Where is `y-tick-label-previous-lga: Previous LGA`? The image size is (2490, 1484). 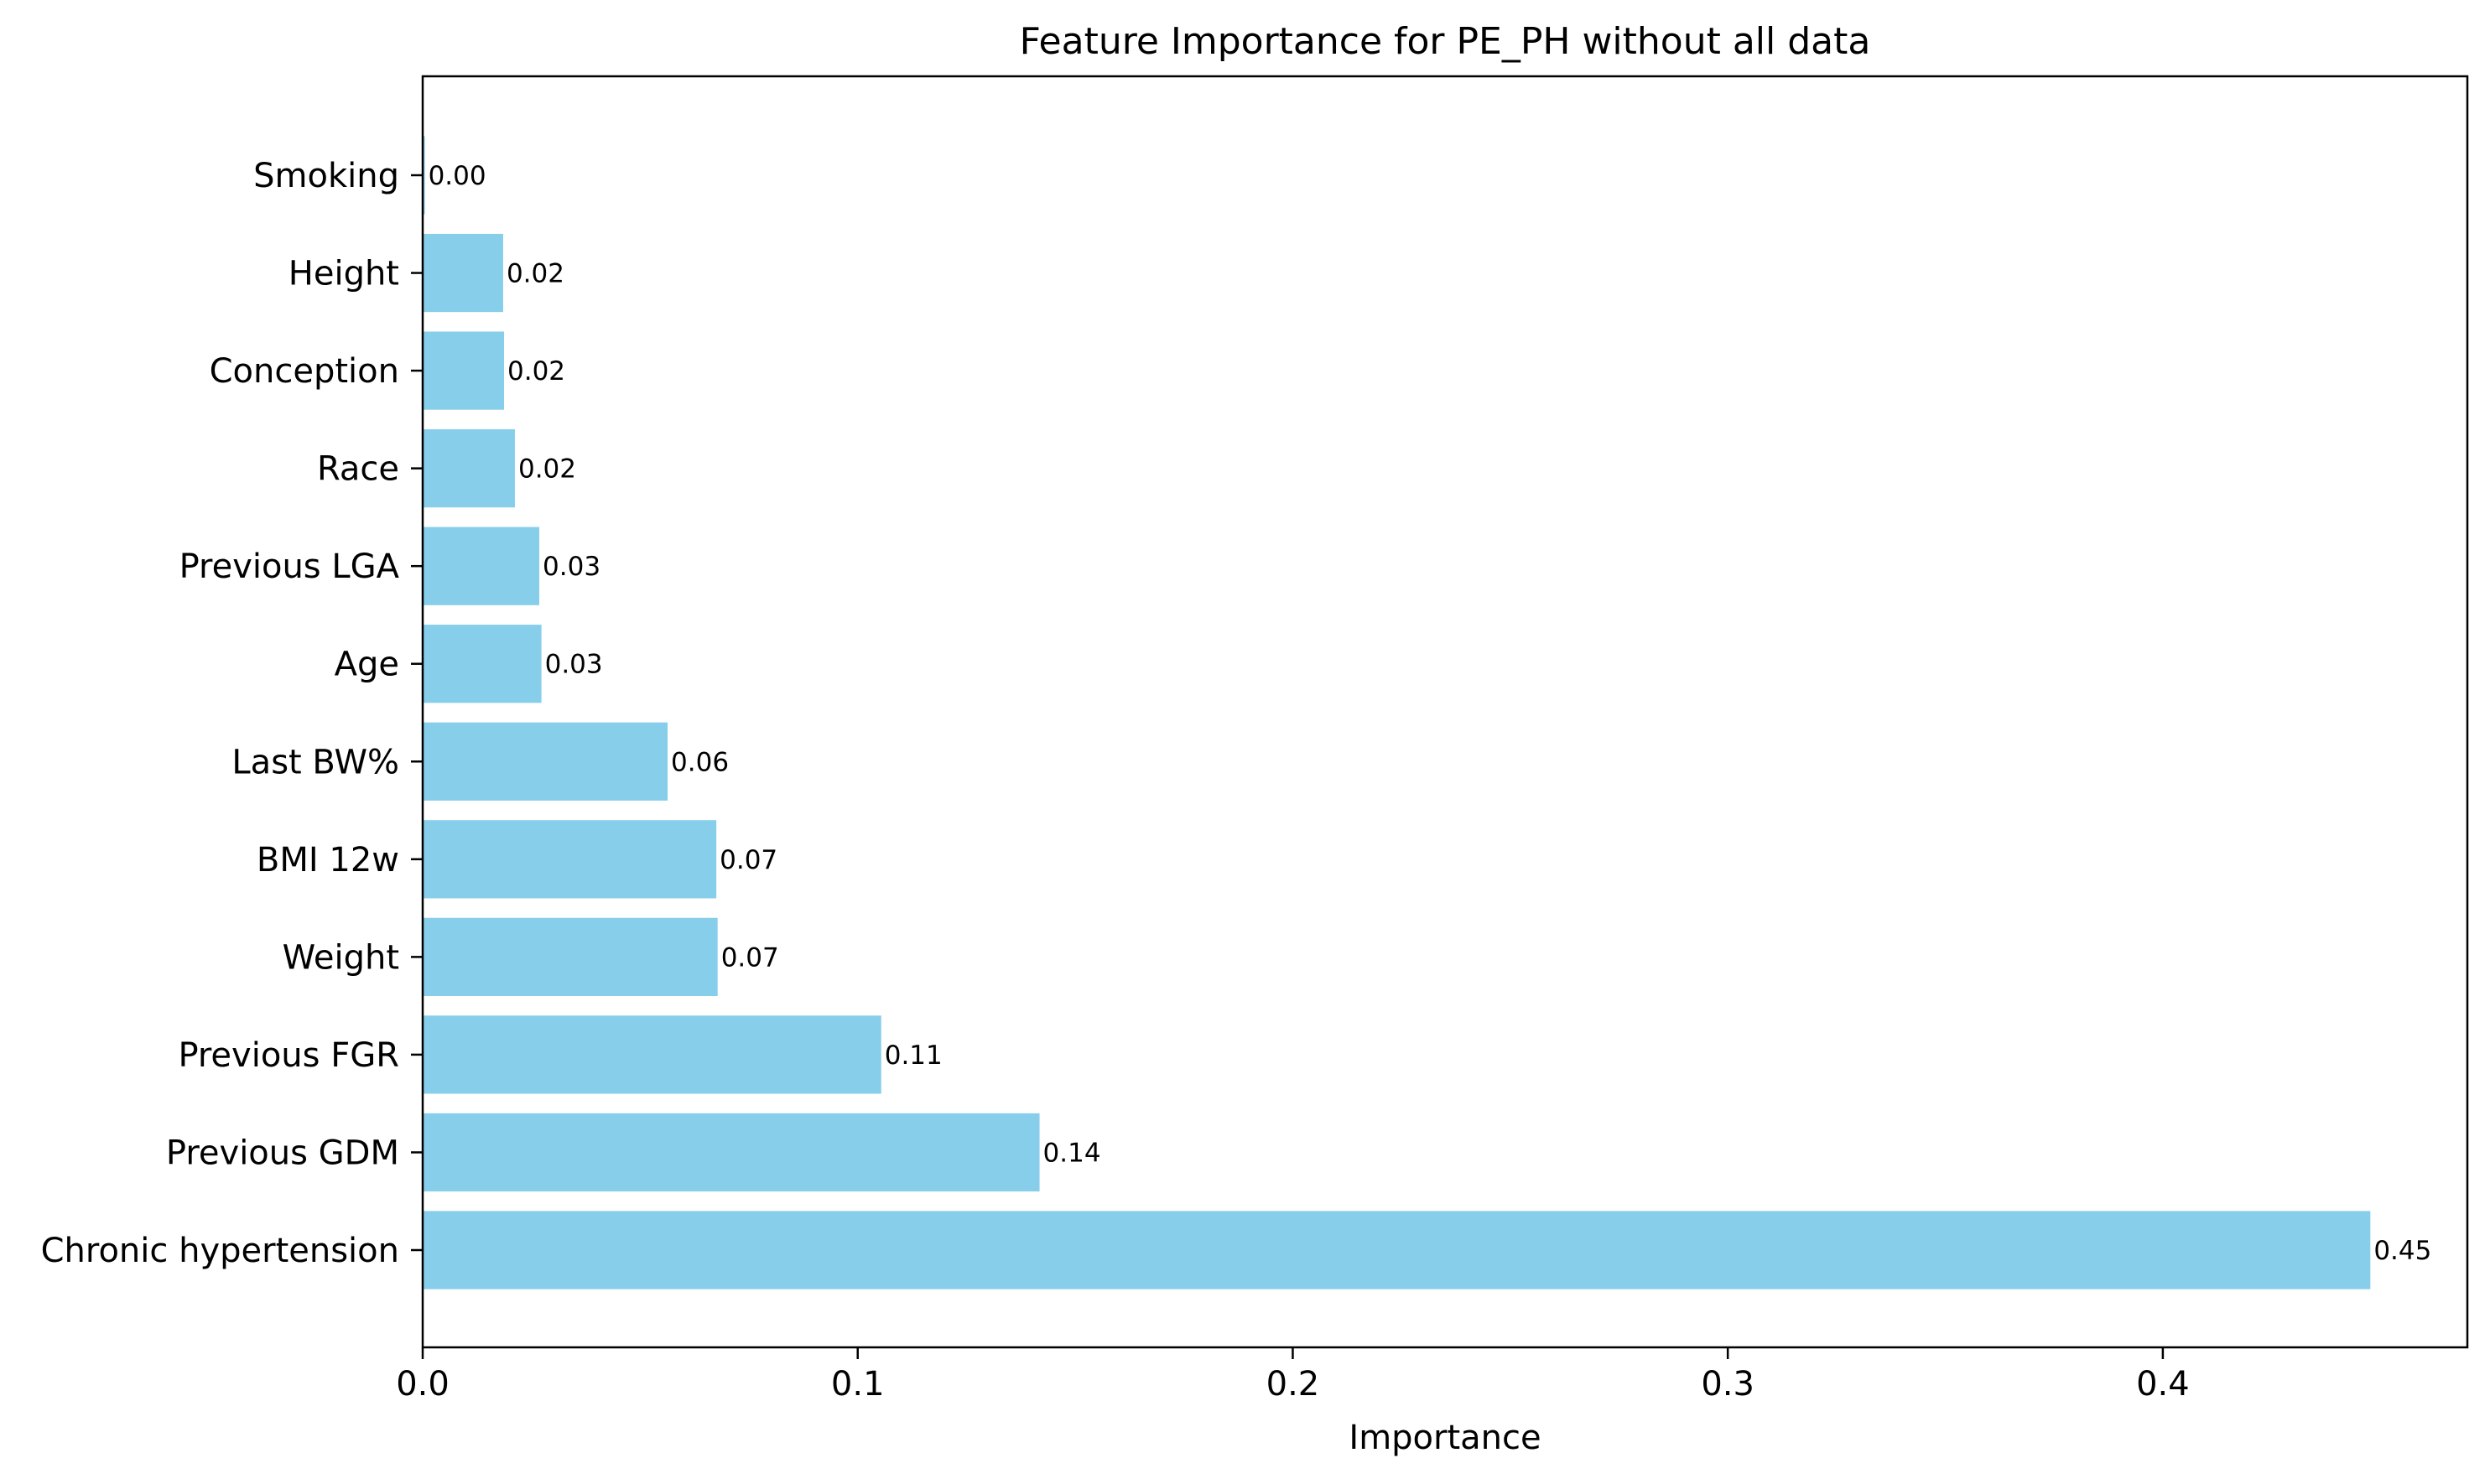 y-tick-label-previous-lga: Previous LGA is located at coordinates (289, 566).